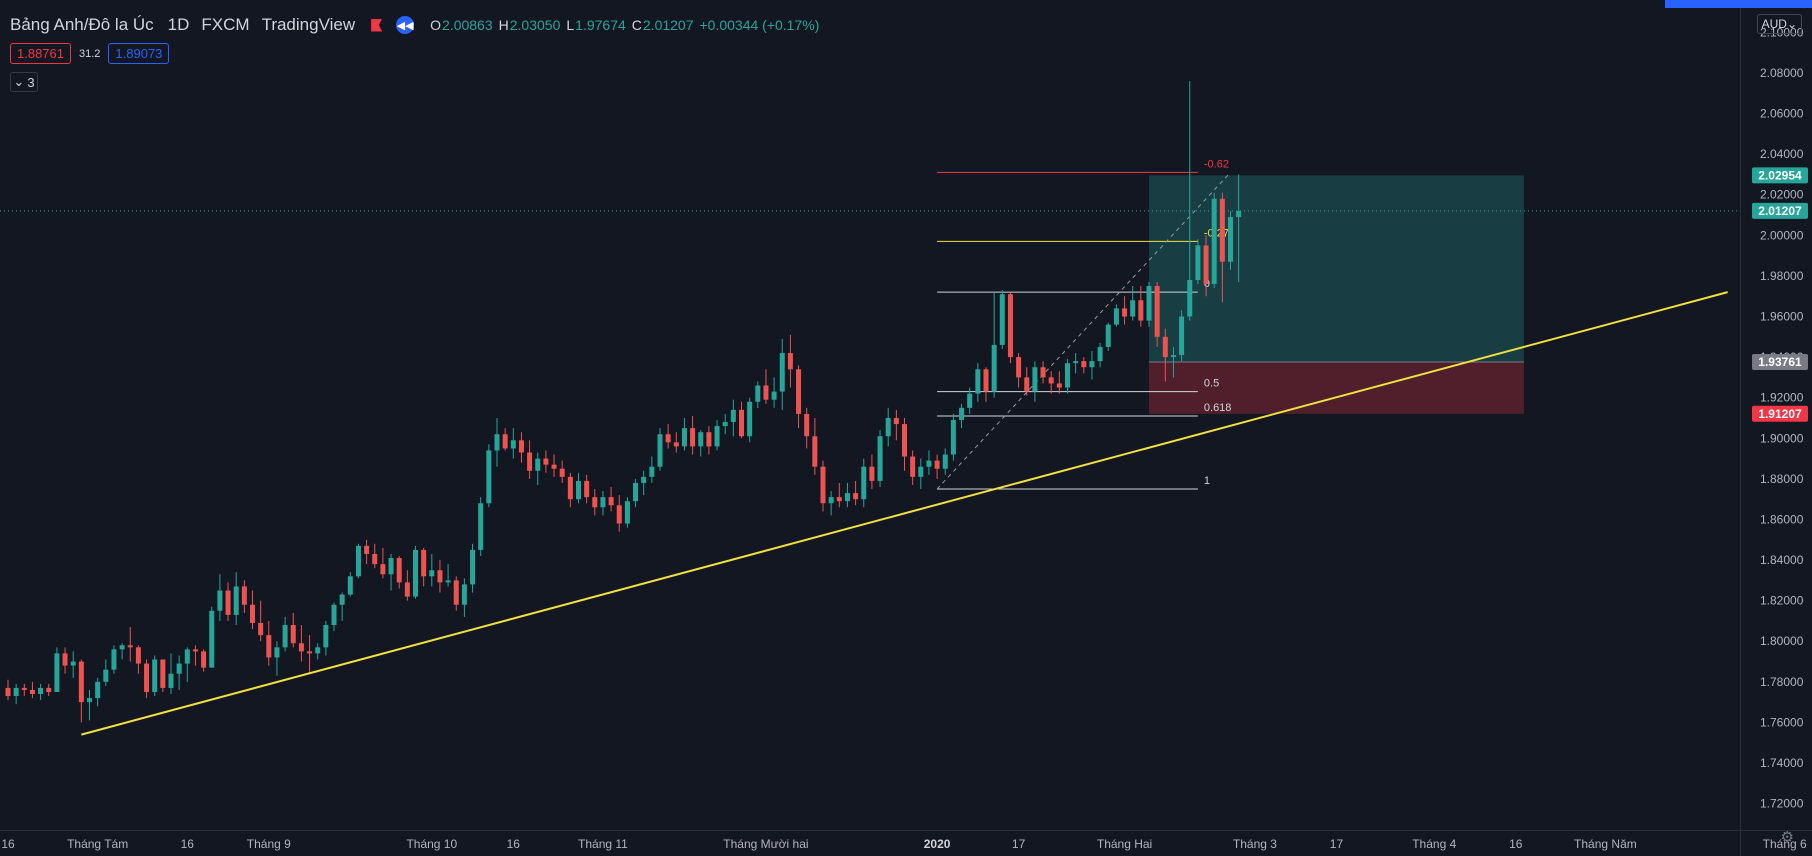 This screenshot has width=1812, height=856. I want to click on symbol-title: Bảng Anh/Đô la Úc, so click(82, 24).